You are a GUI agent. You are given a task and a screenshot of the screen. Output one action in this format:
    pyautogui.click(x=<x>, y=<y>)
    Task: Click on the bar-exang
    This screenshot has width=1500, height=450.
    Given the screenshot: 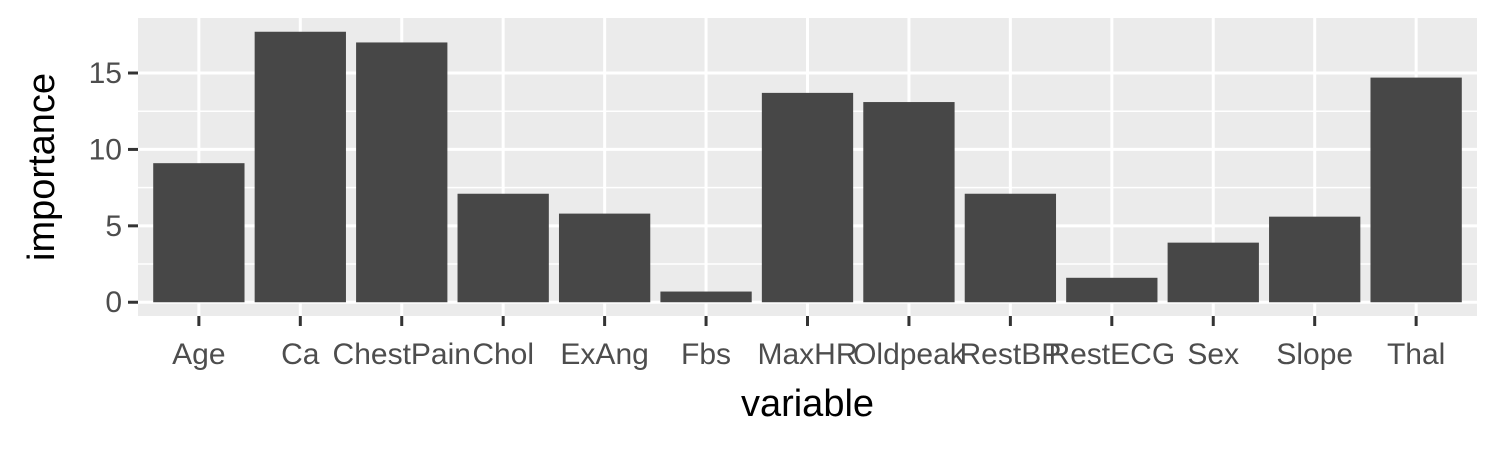 What is the action you would take?
    pyautogui.click(x=604, y=258)
    